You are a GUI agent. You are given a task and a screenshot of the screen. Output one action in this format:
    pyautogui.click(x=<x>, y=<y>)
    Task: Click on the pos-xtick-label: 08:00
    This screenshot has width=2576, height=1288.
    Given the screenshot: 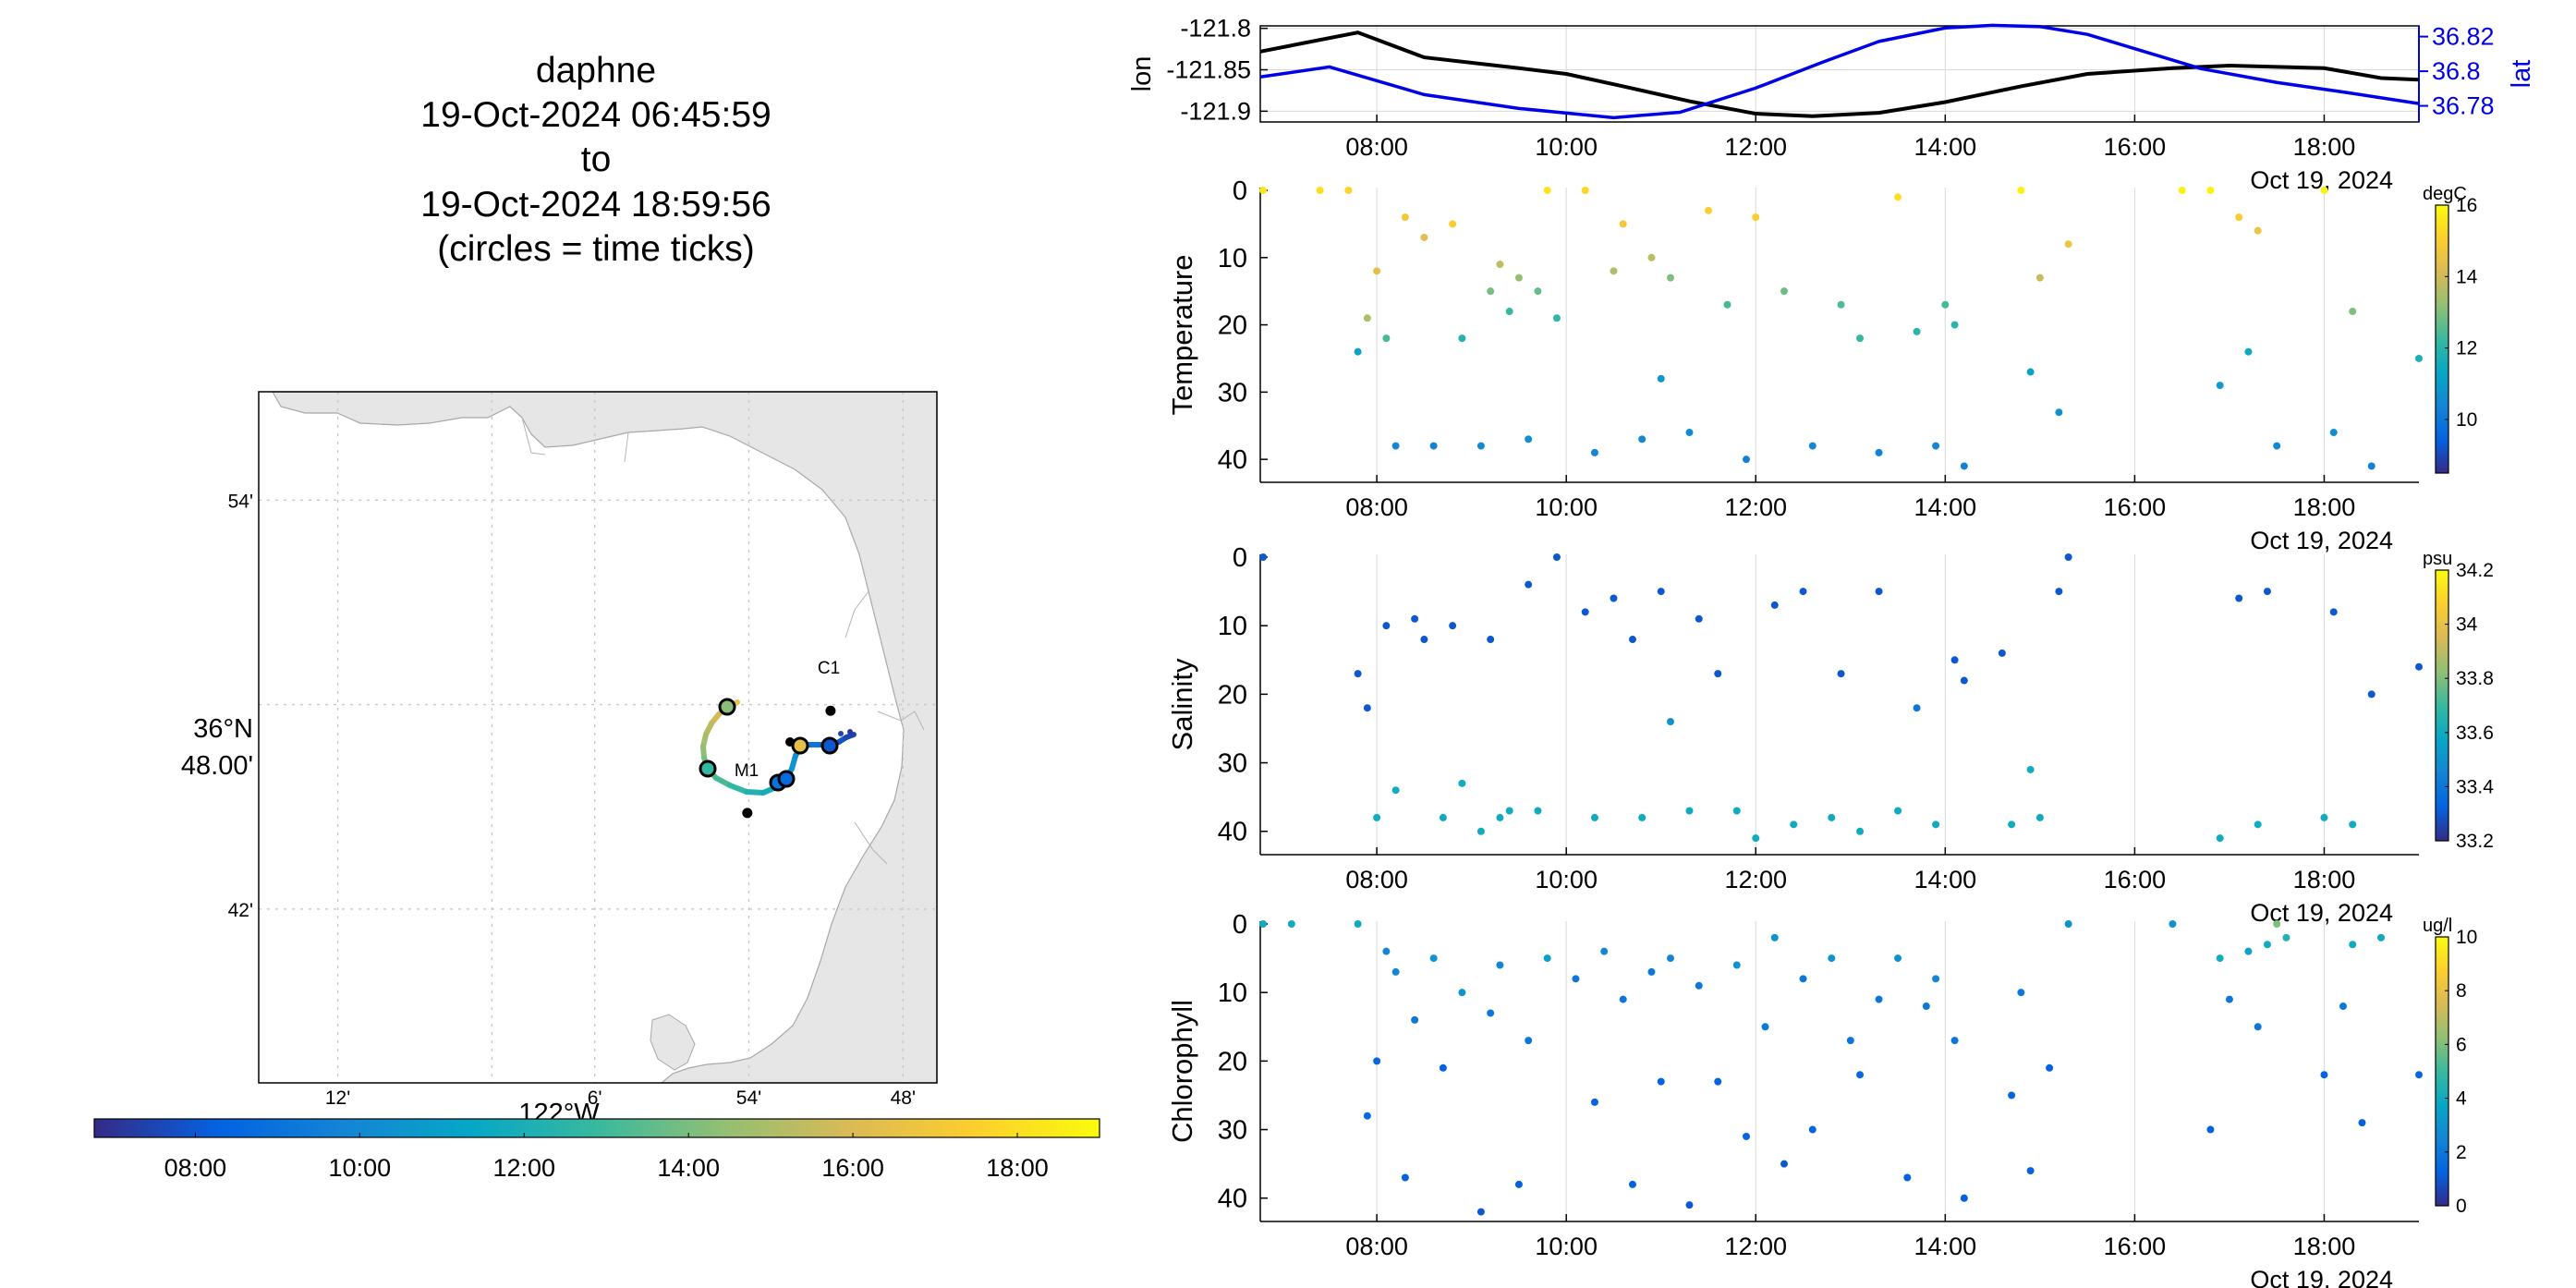 What is the action you would take?
    pyautogui.click(x=1376, y=147)
    